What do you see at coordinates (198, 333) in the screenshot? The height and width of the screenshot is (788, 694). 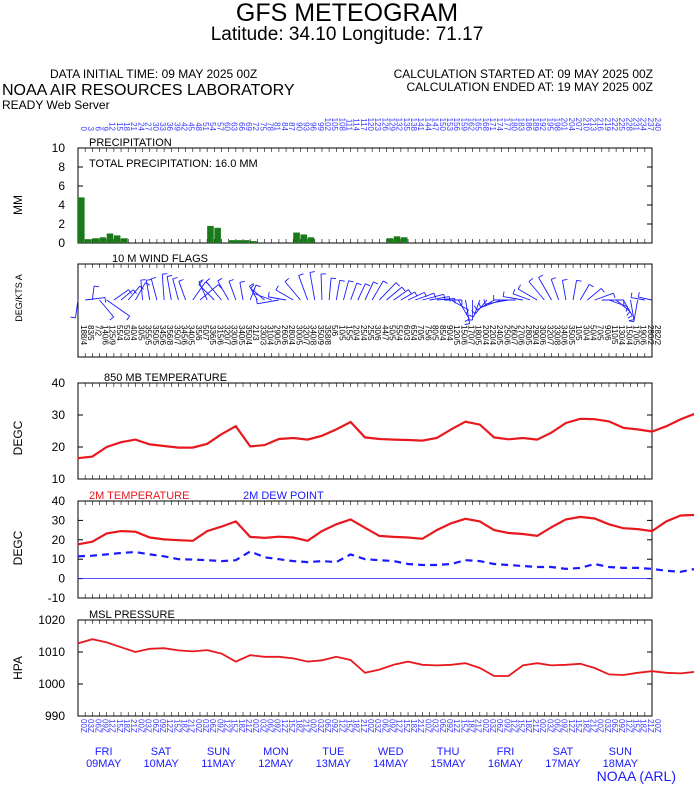 I see `wind-value-label: 35/6` at bounding box center [198, 333].